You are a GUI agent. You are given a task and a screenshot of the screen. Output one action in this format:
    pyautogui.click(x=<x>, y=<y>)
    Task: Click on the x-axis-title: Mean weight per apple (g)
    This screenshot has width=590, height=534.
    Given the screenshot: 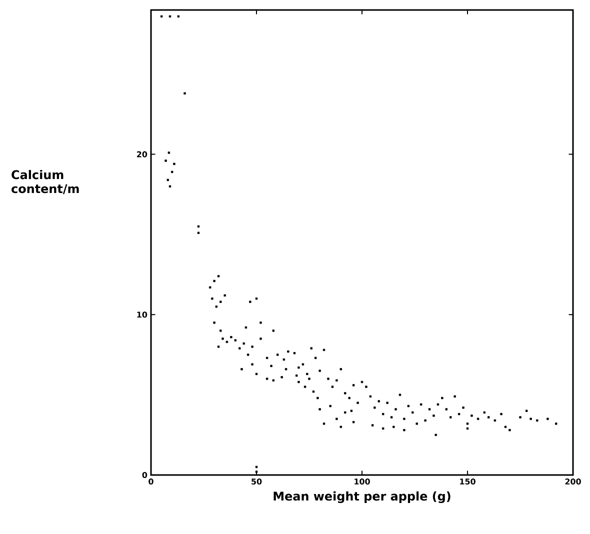 What is the action you would take?
    pyautogui.click(x=362, y=497)
    